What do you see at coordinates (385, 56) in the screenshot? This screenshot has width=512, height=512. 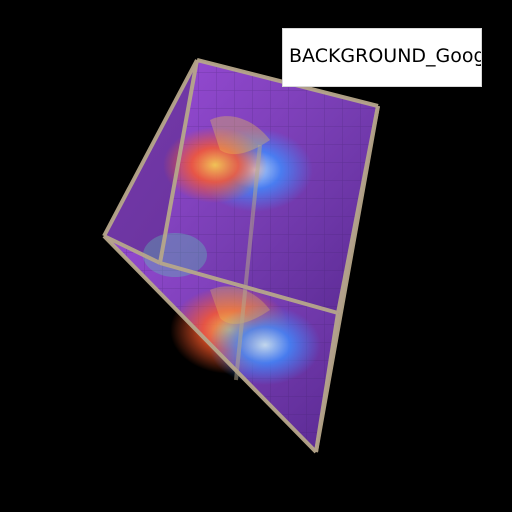 I see `background-label-text: BACKGROUND_Google` at bounding box center [385, 56].